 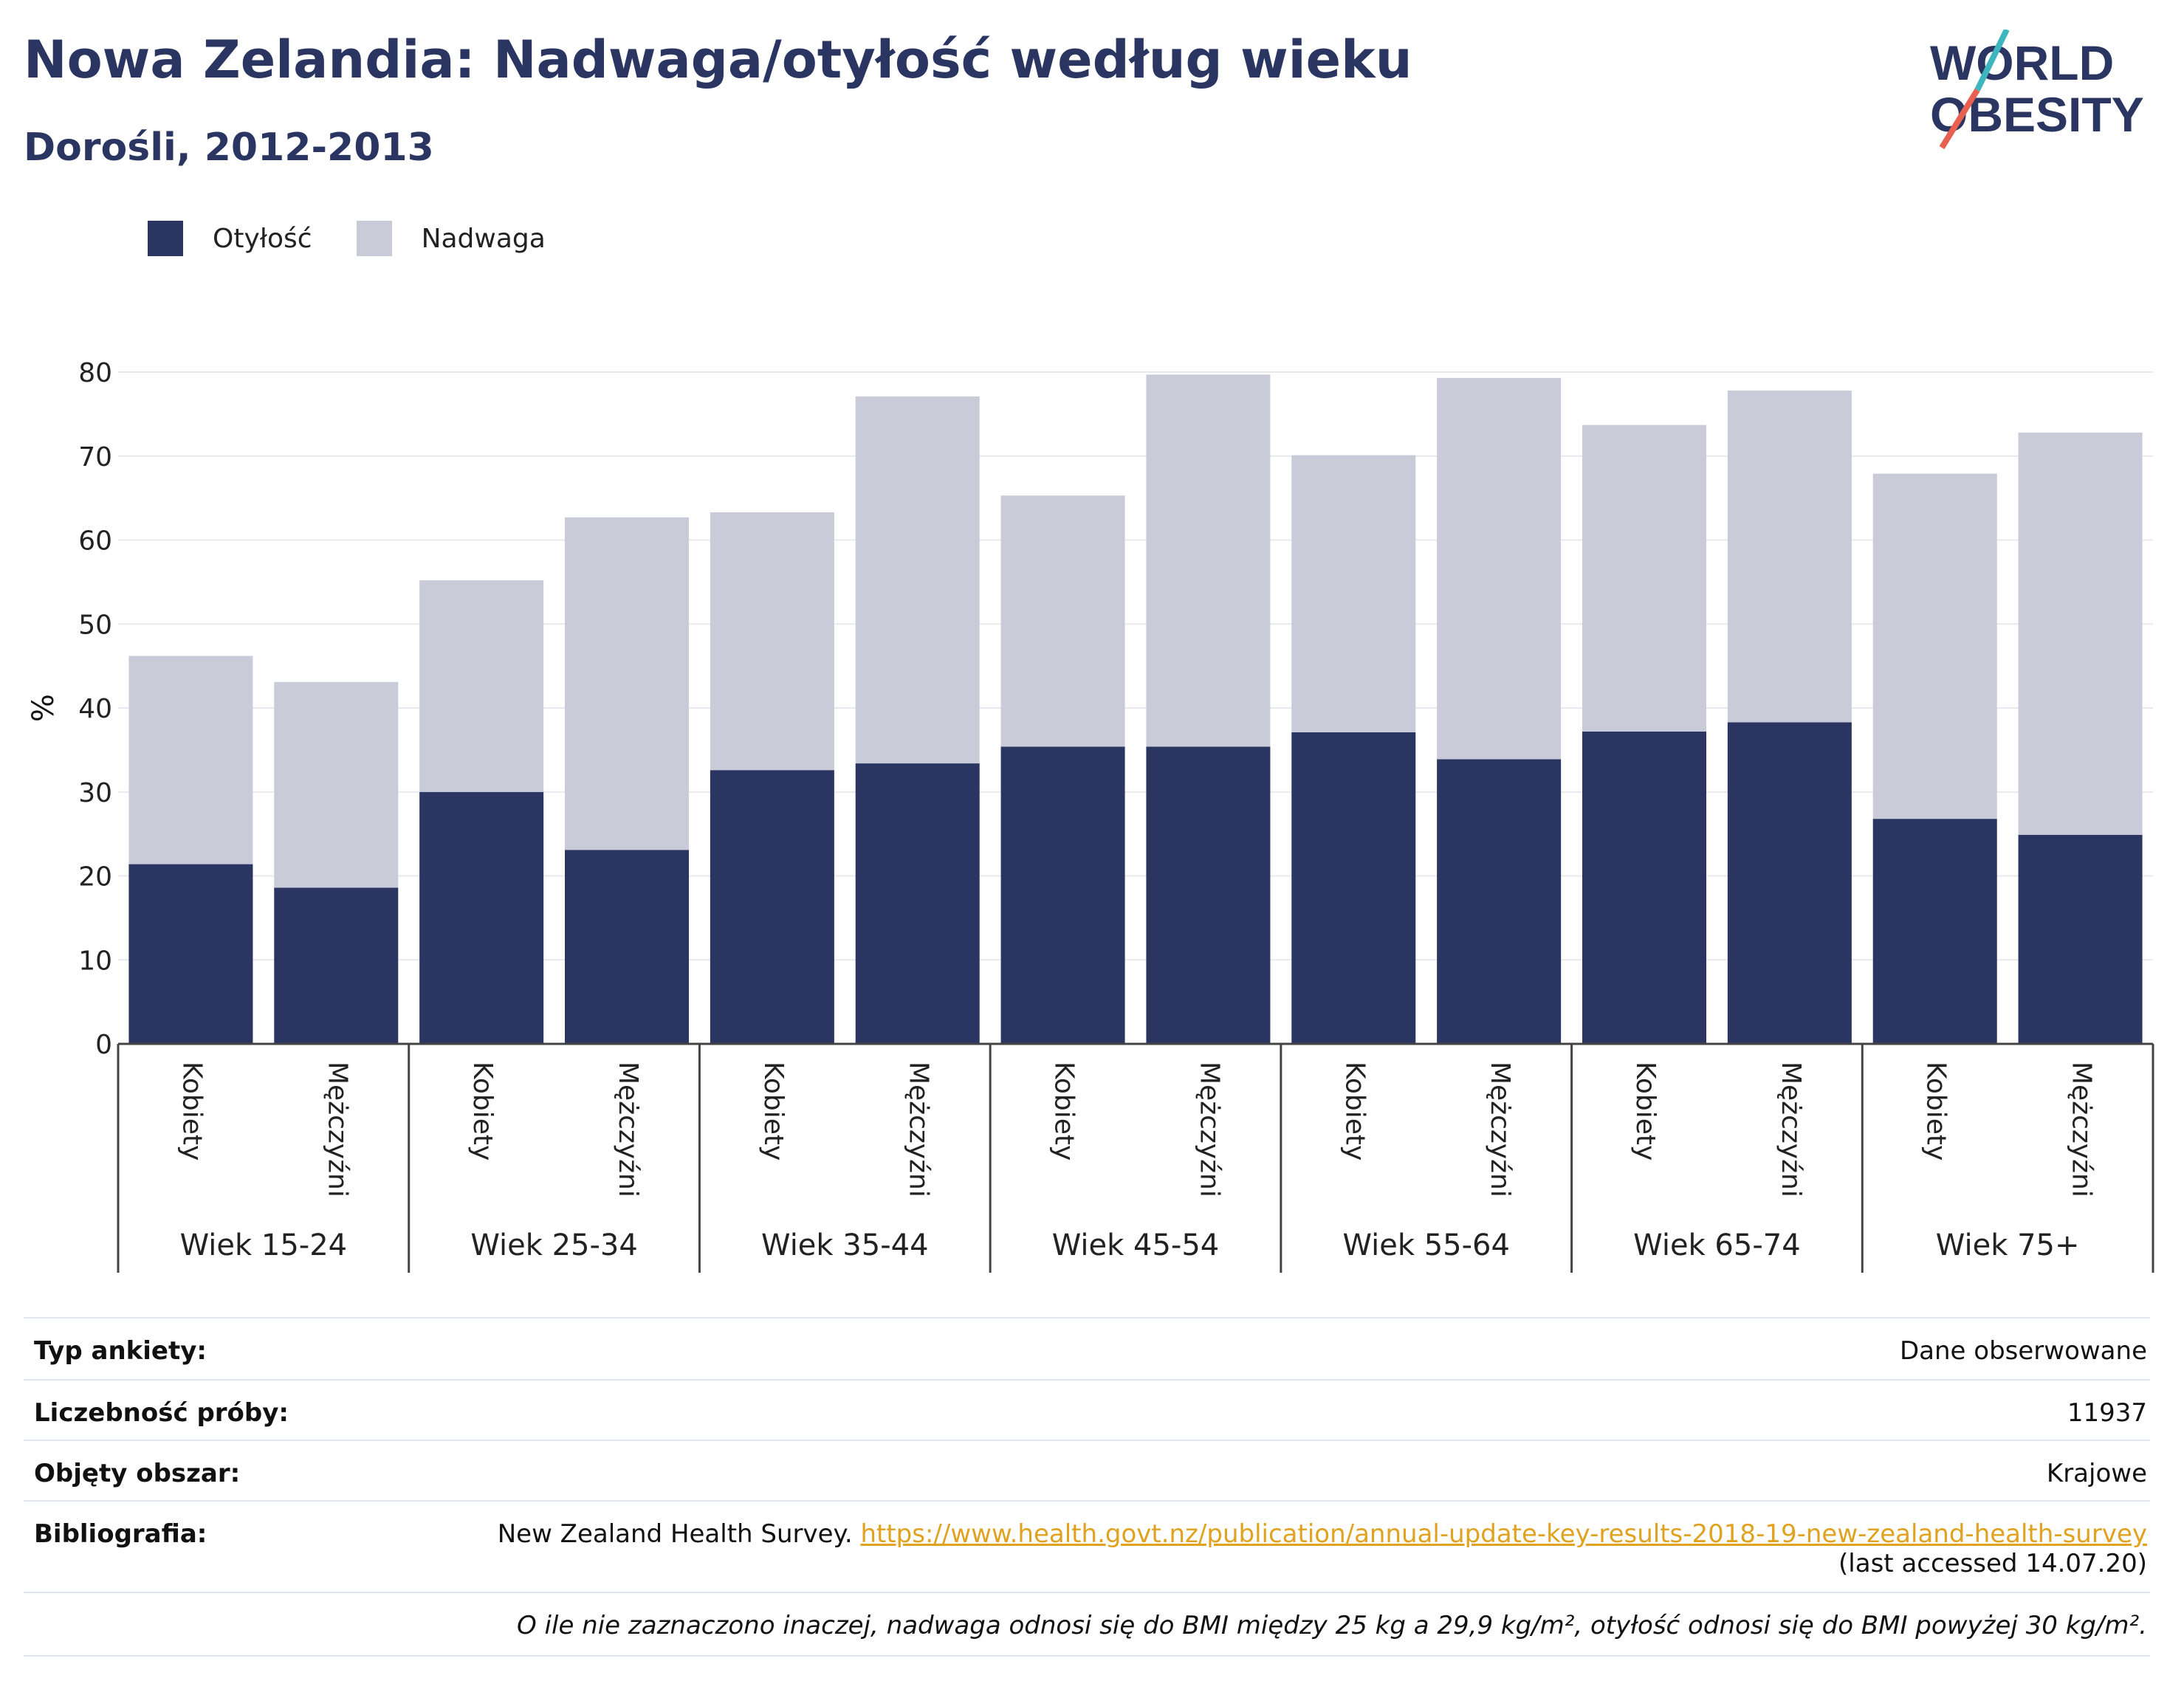 What do you see at coordinates (484, 238) in the screenshot?
I see `legend-label-overweight: Nadwaga` at bounding box center [484, 238].